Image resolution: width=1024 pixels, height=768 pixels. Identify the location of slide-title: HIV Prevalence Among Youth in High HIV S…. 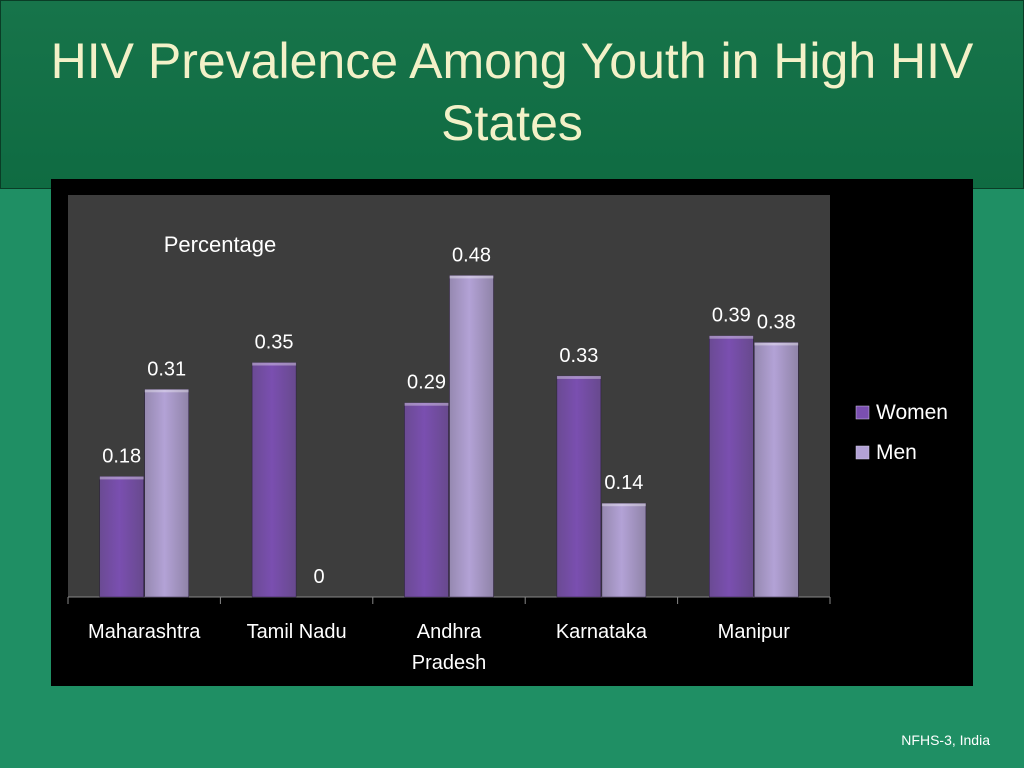
(512, 92).